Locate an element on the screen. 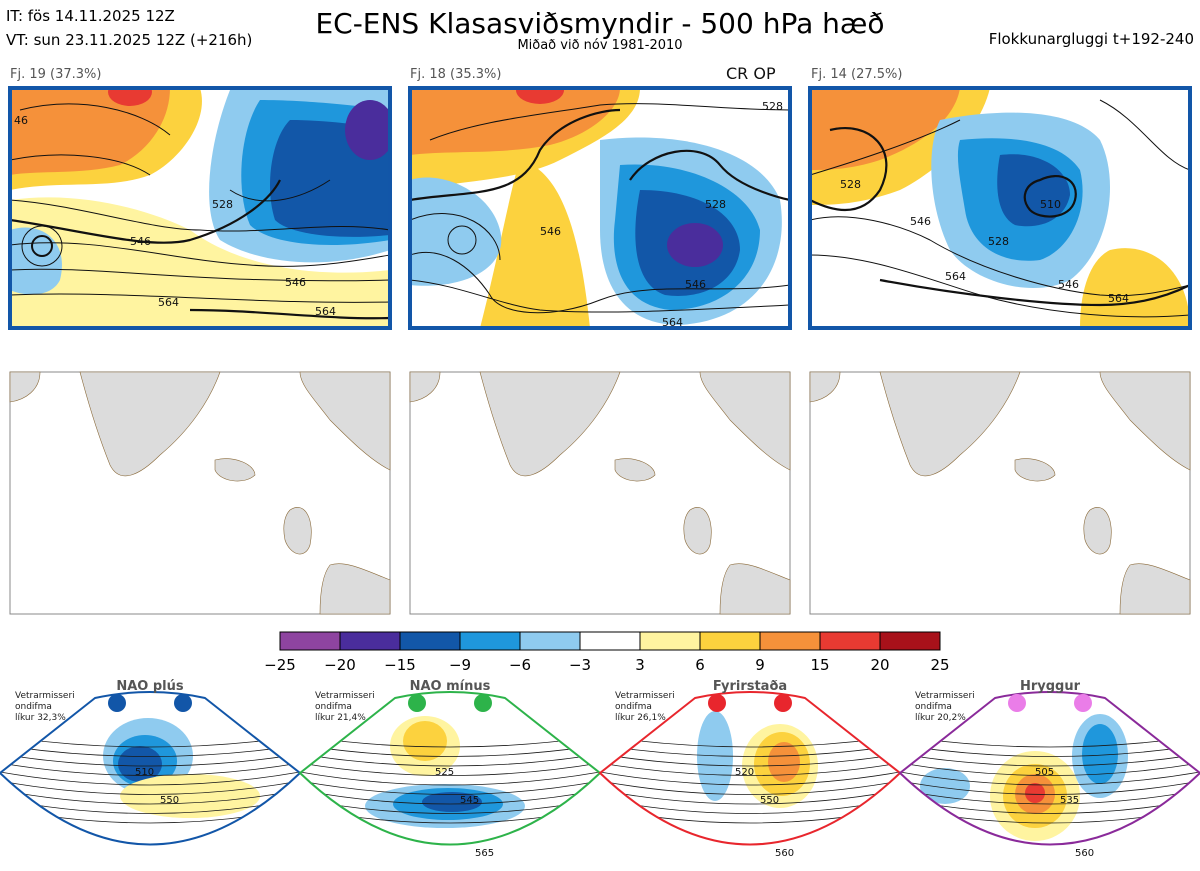  colorbar-tick-label: 20 is located at coordinates (879, 665).